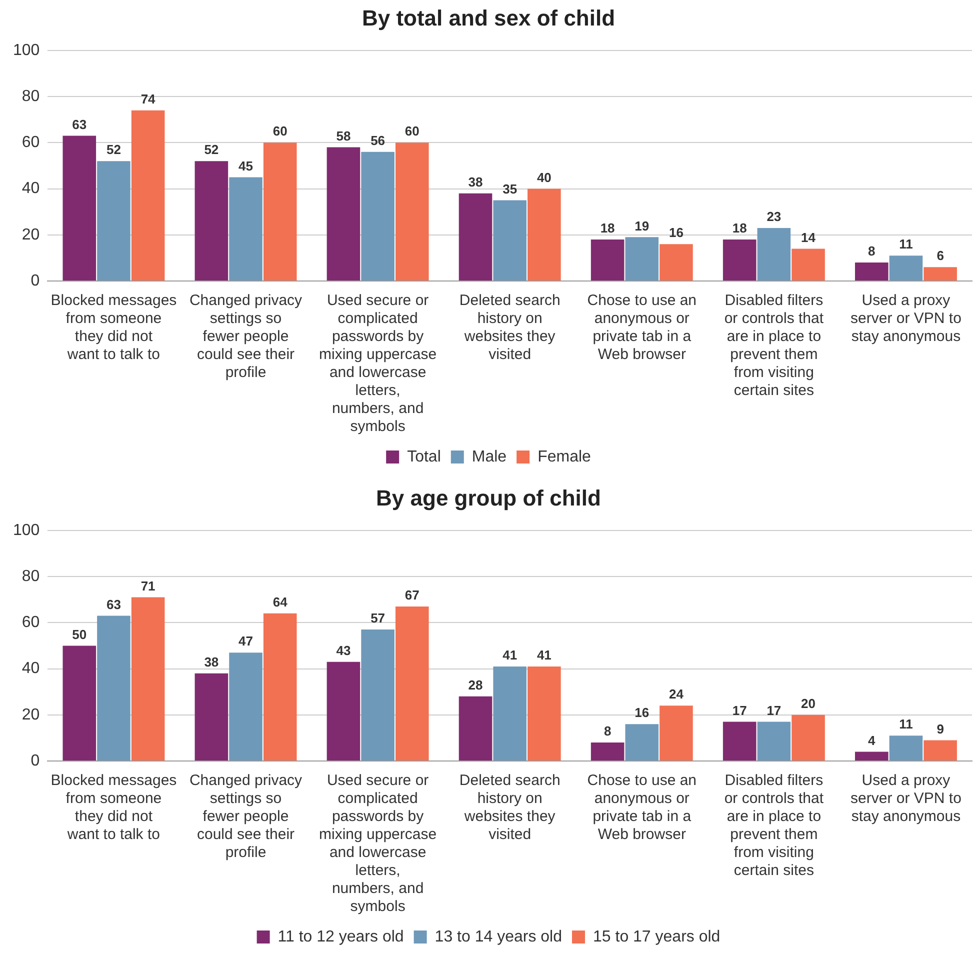 This screenshot has width=977, height=961. What do you see at coordinates (412, 595) in the screenshot?
I see `data-label: 67` at bounding box center [412, 595].